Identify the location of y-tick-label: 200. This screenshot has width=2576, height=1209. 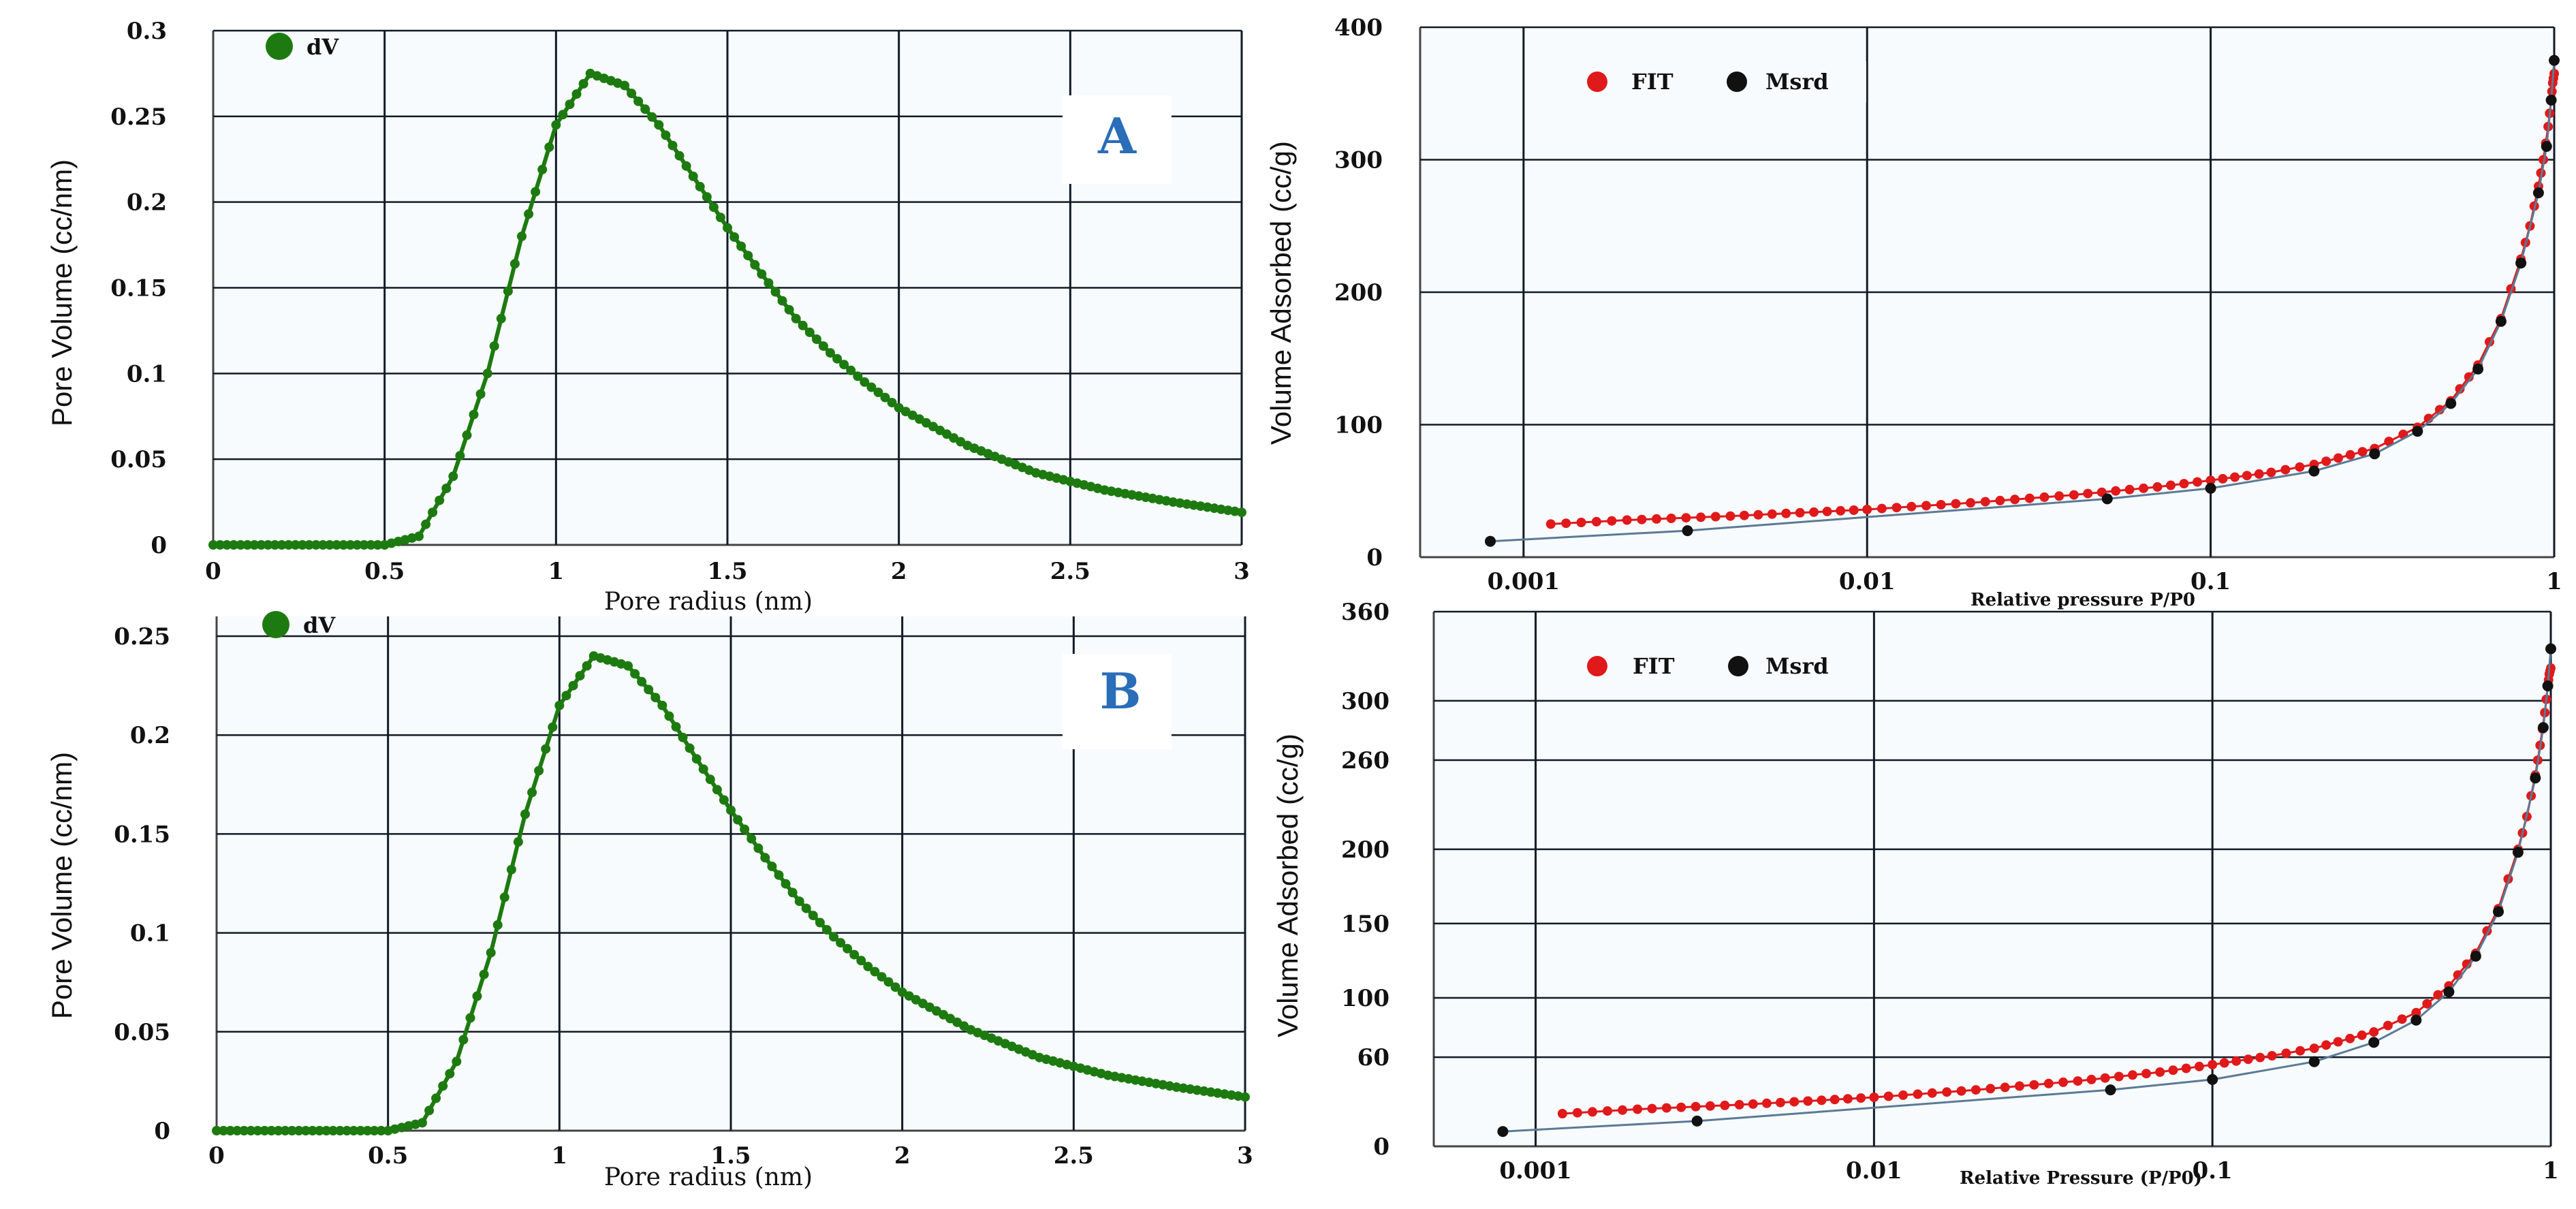
(1358, 293).